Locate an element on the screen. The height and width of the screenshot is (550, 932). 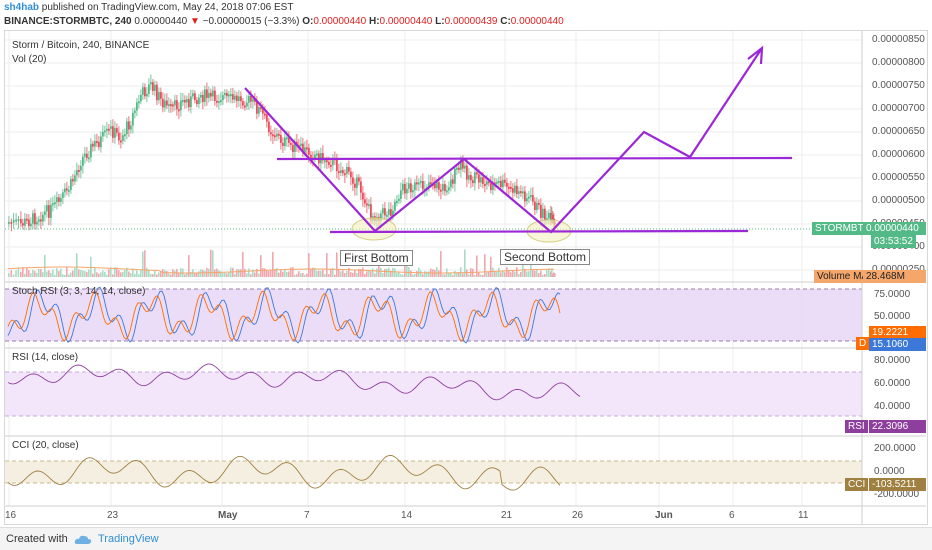
cci-band is located at coordinates (433, 472).